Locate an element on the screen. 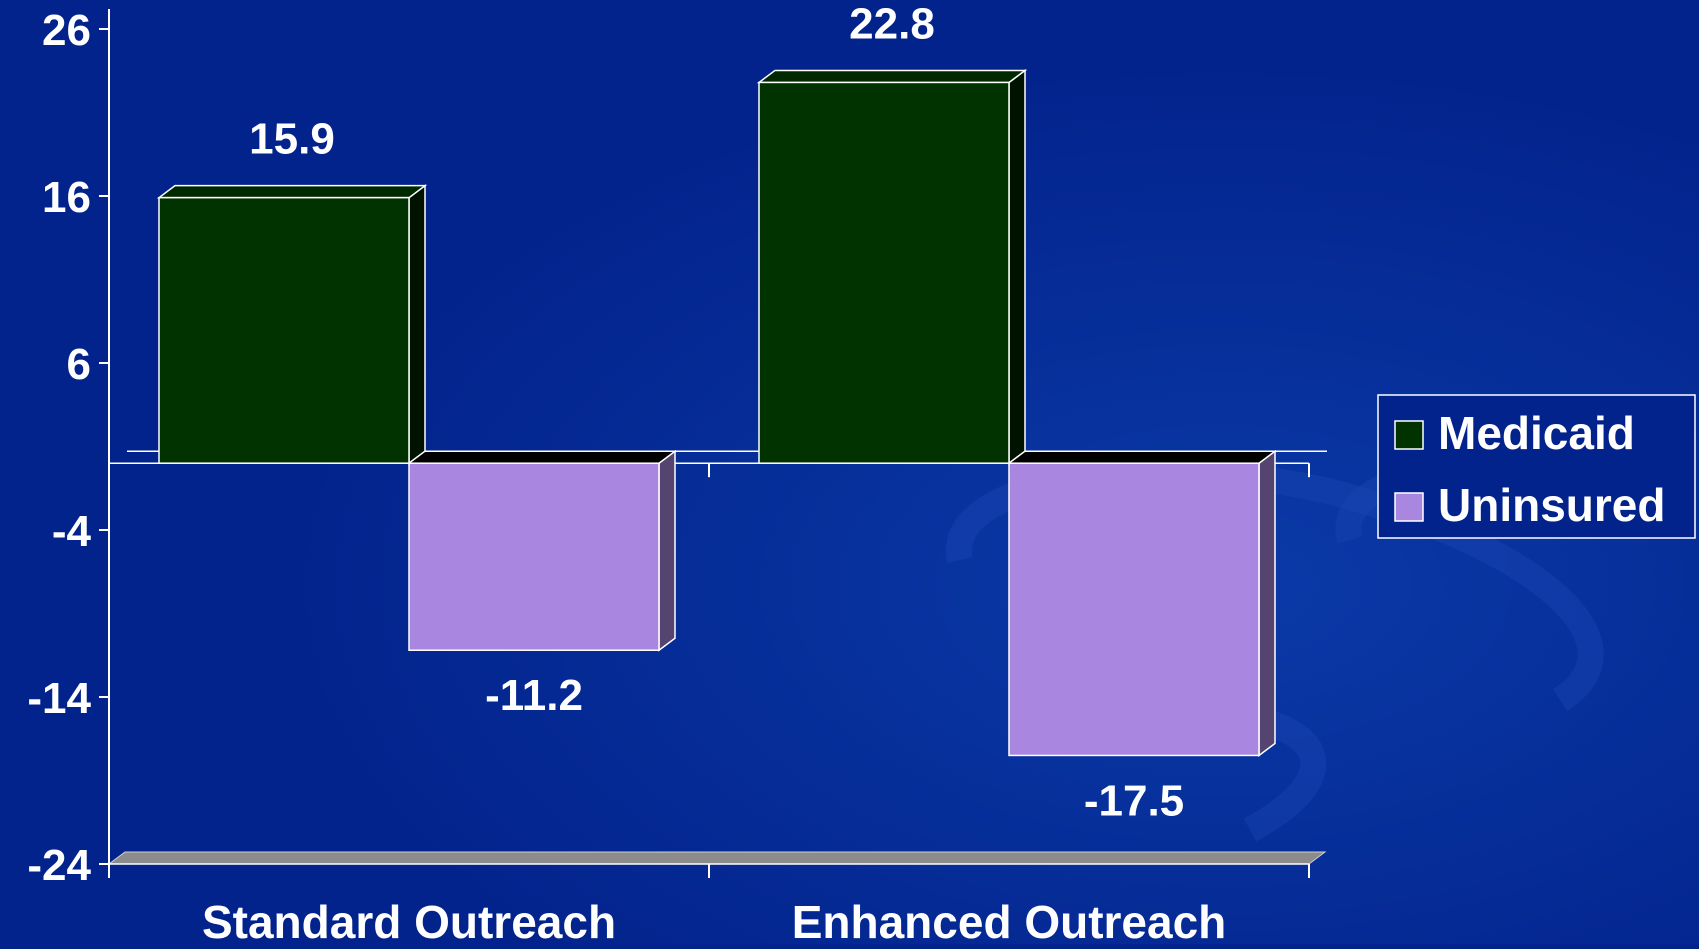 Image resolution: width=1699 pixels, height=949 pixels. legend-label-uninsured: Uninsured is located at coordinates (1551, 505).